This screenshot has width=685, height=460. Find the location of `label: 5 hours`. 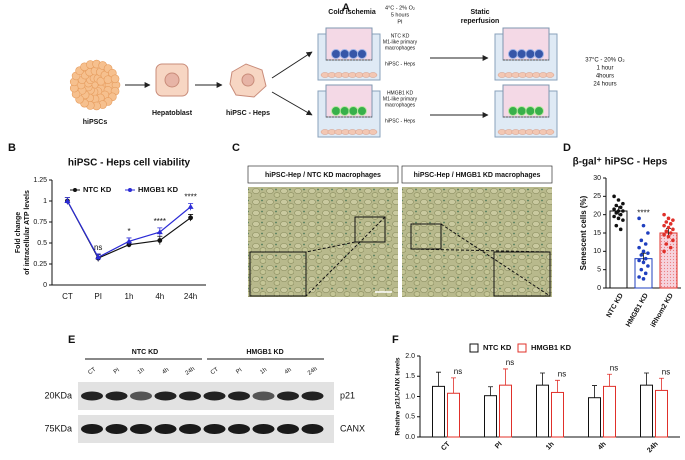

label: 5 hours is located at coordinates (400, 15).